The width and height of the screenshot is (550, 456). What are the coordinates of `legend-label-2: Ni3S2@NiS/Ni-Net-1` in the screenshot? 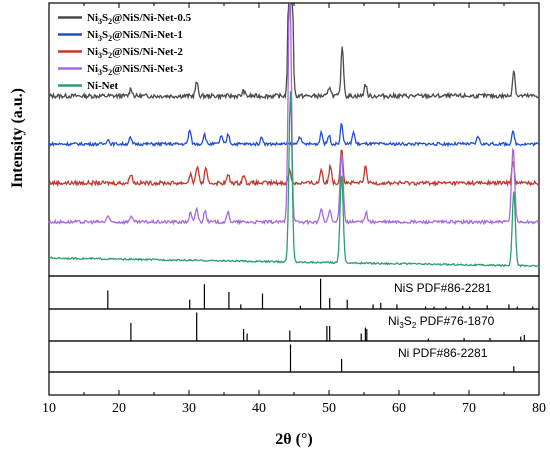 It's located at (135, 36).